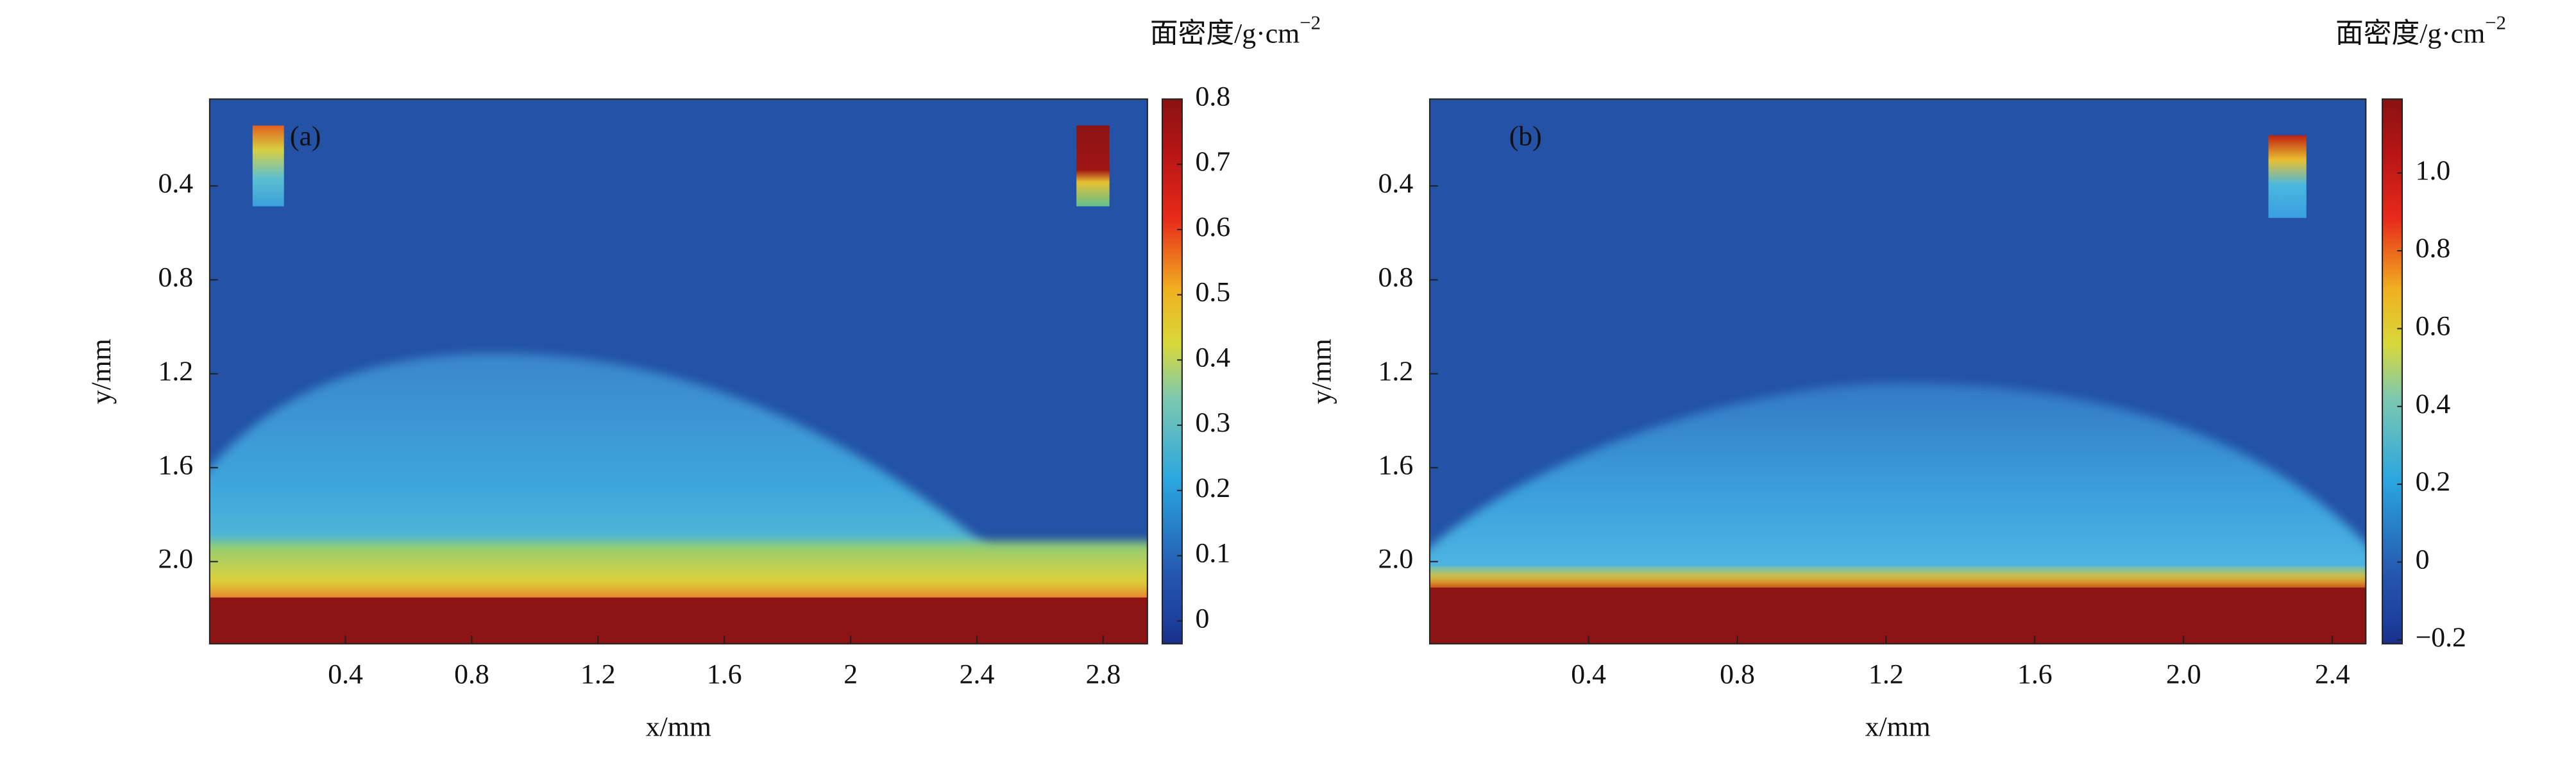 The image size is (2576, 758). What do you see at coordinates (1212, 422) in the screenshot?
I see `colorbar-tick-label: 0.3` at bounding box center [1212, 422].